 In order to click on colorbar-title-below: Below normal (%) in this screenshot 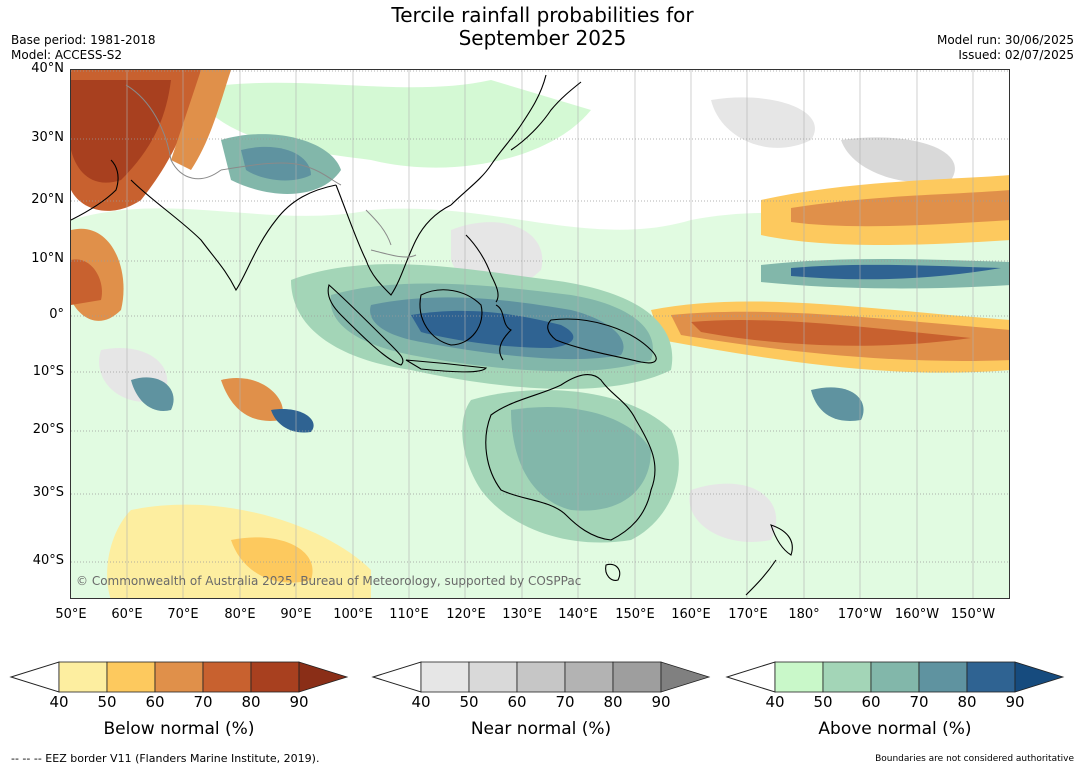, I will do `click(179, 729)`.